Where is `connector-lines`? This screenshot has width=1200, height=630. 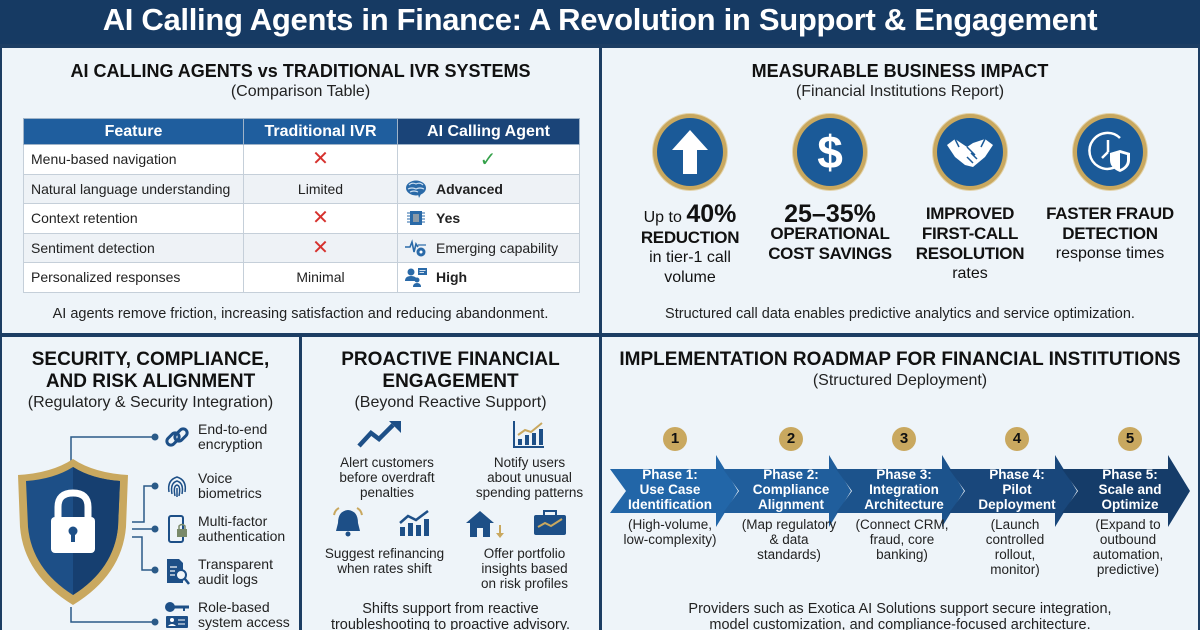 connector-lines is located at coordinates (114, 529).